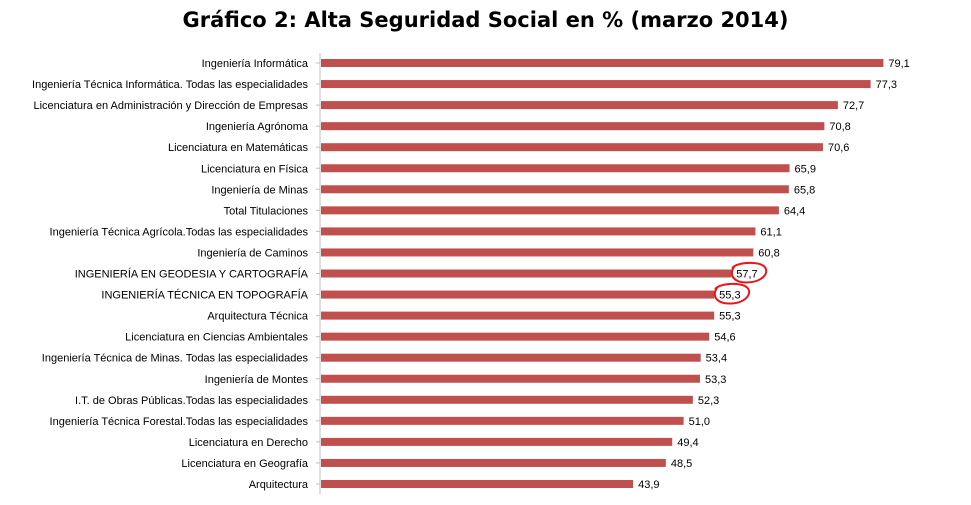  Describe the element at coordinates (204, 295) in the screenshot. I see `category-label: INGENIERÍA TÉCNICA EN TOPOGRAFÍA` at that location.